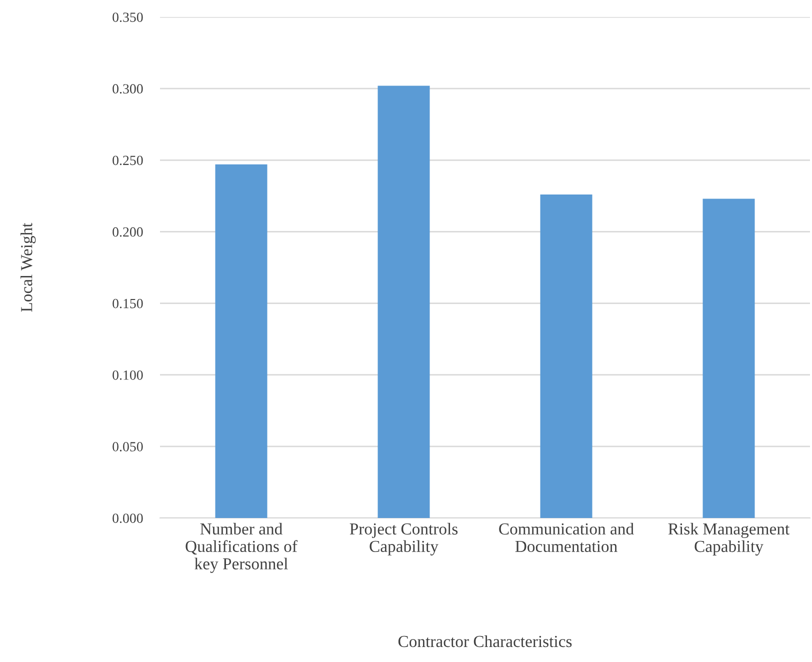  I want to click on y-tick-label: 0.200, so click(127, 232).